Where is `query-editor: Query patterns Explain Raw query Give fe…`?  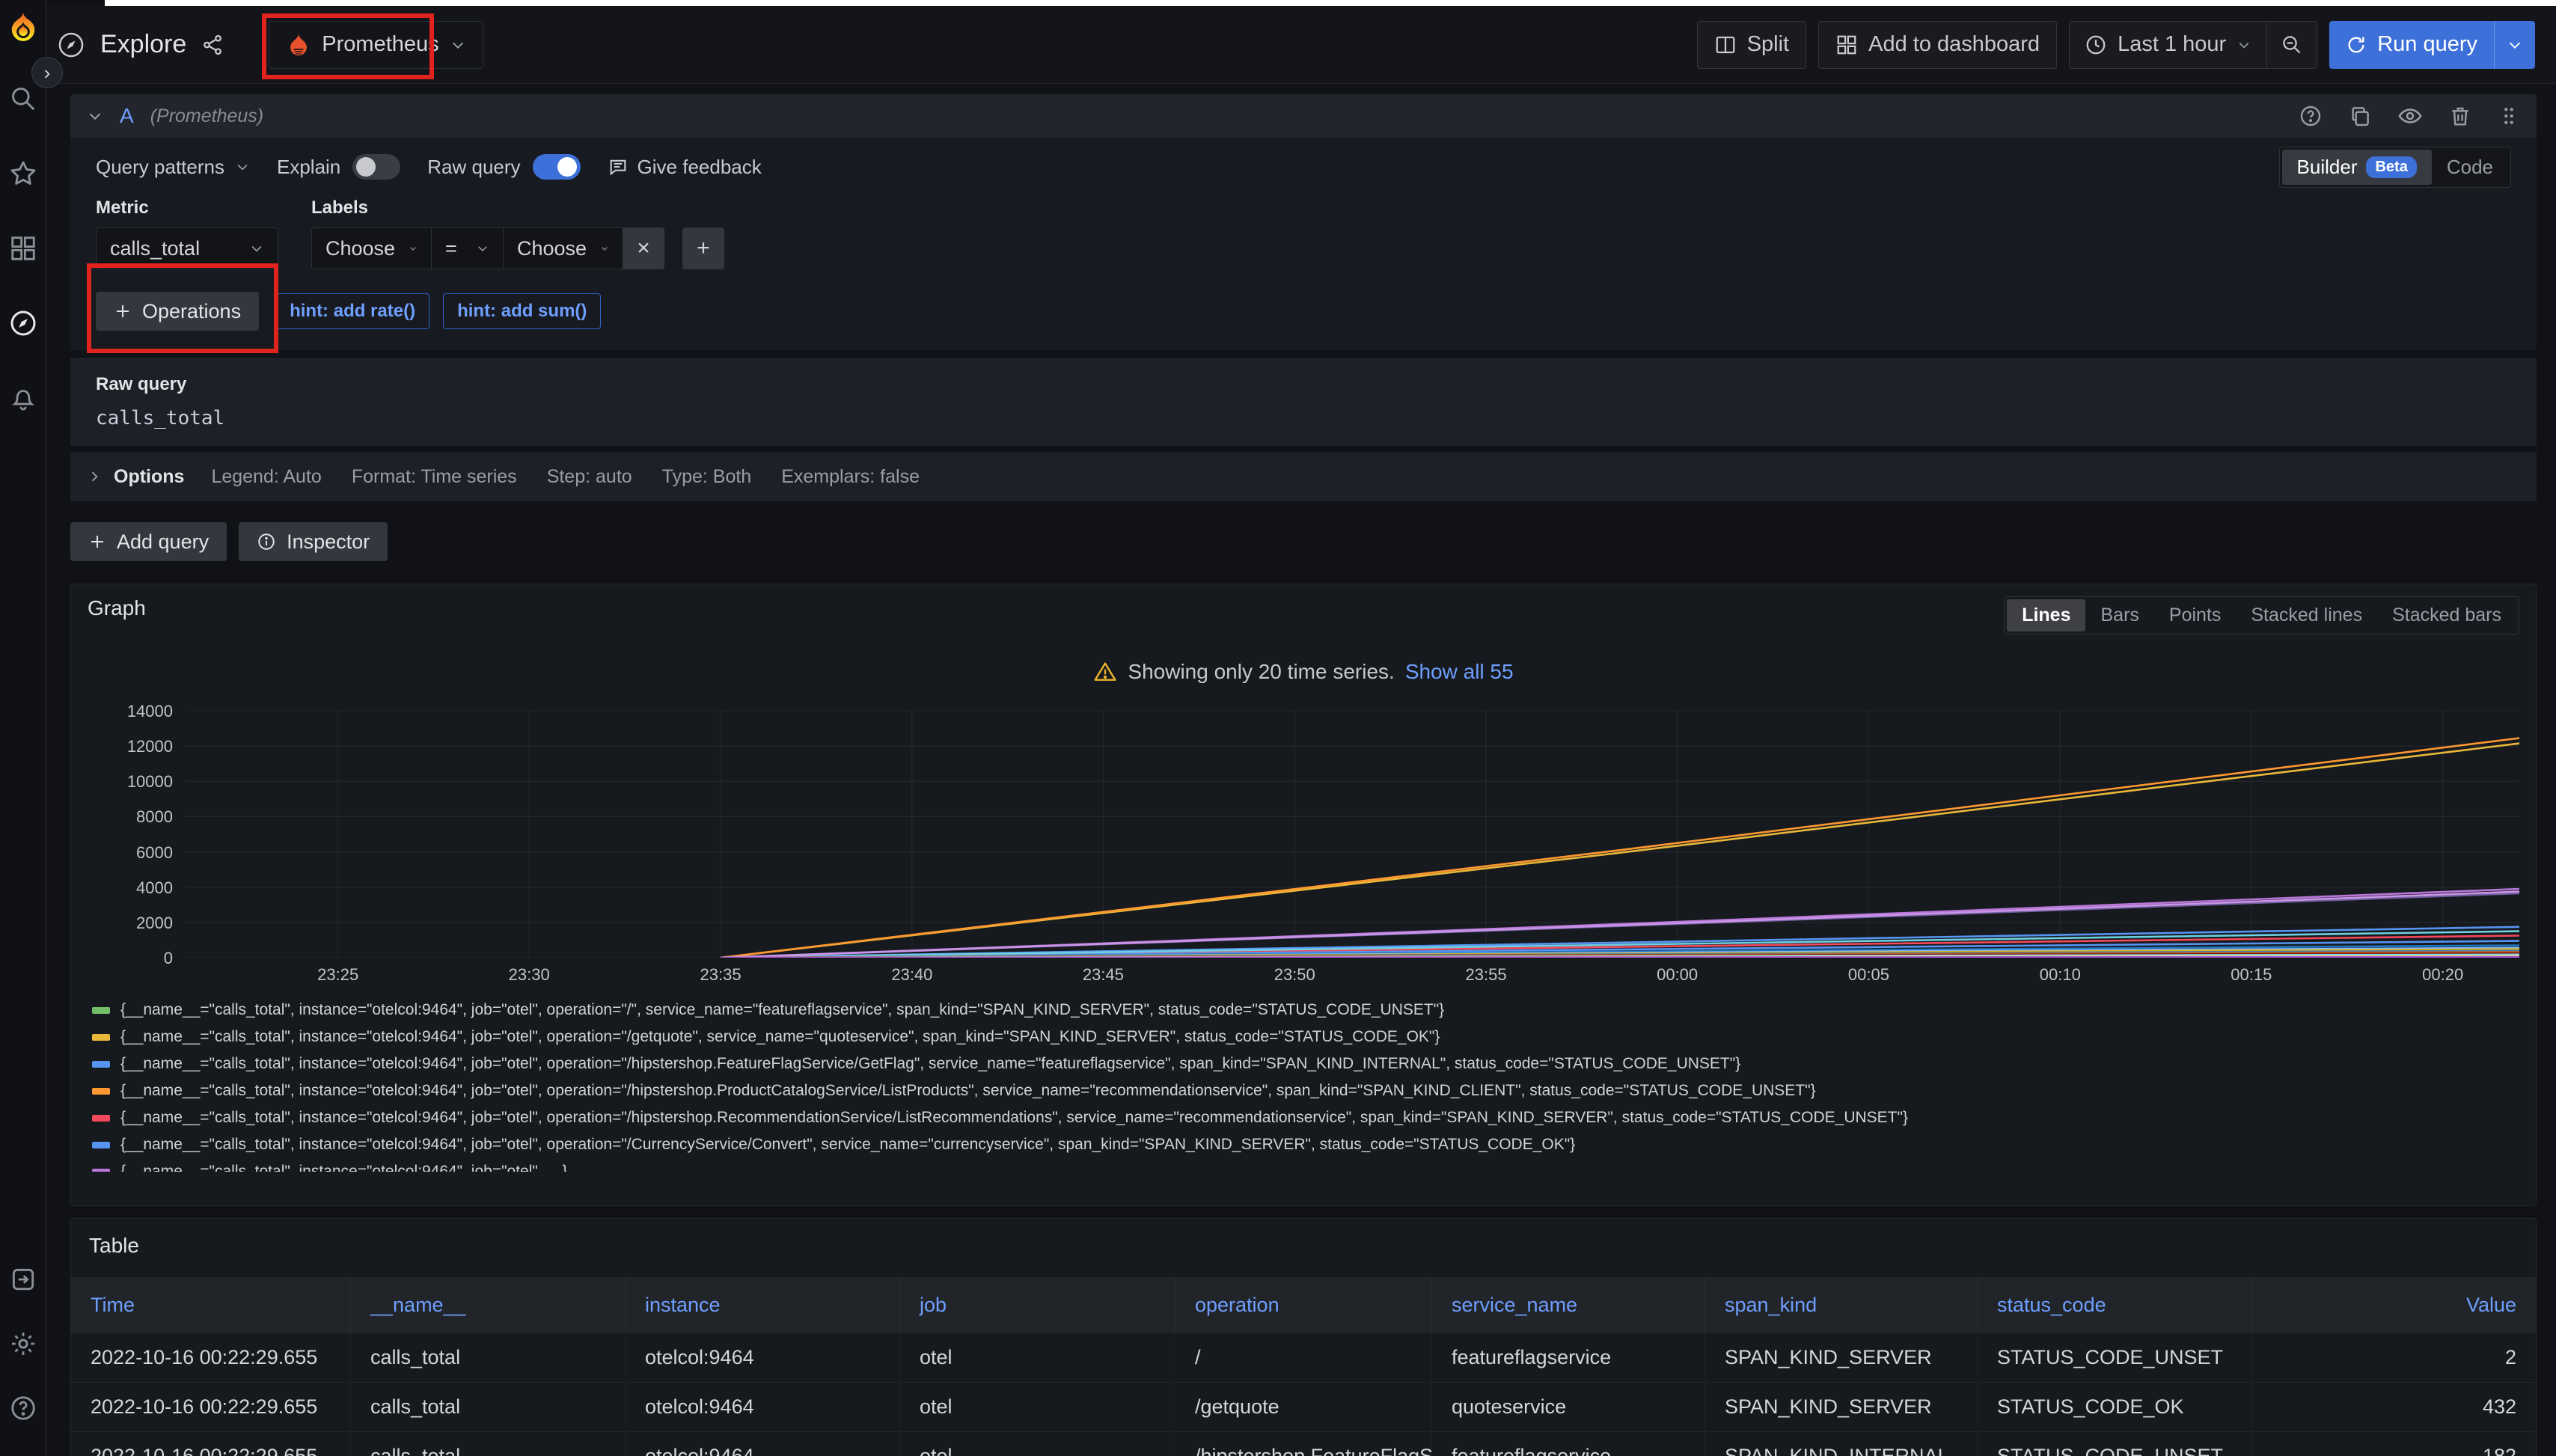 query-editor: Query patterns Explain Raw query Give fe… is located at coordinates (1303, 244).